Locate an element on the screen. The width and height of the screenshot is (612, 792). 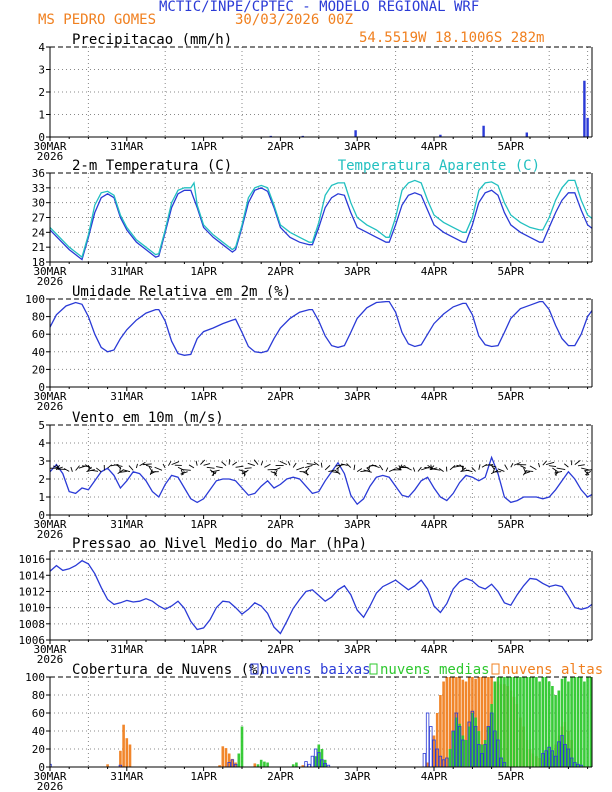
y-tick-label: 3 is located at coordinates (41, 70).